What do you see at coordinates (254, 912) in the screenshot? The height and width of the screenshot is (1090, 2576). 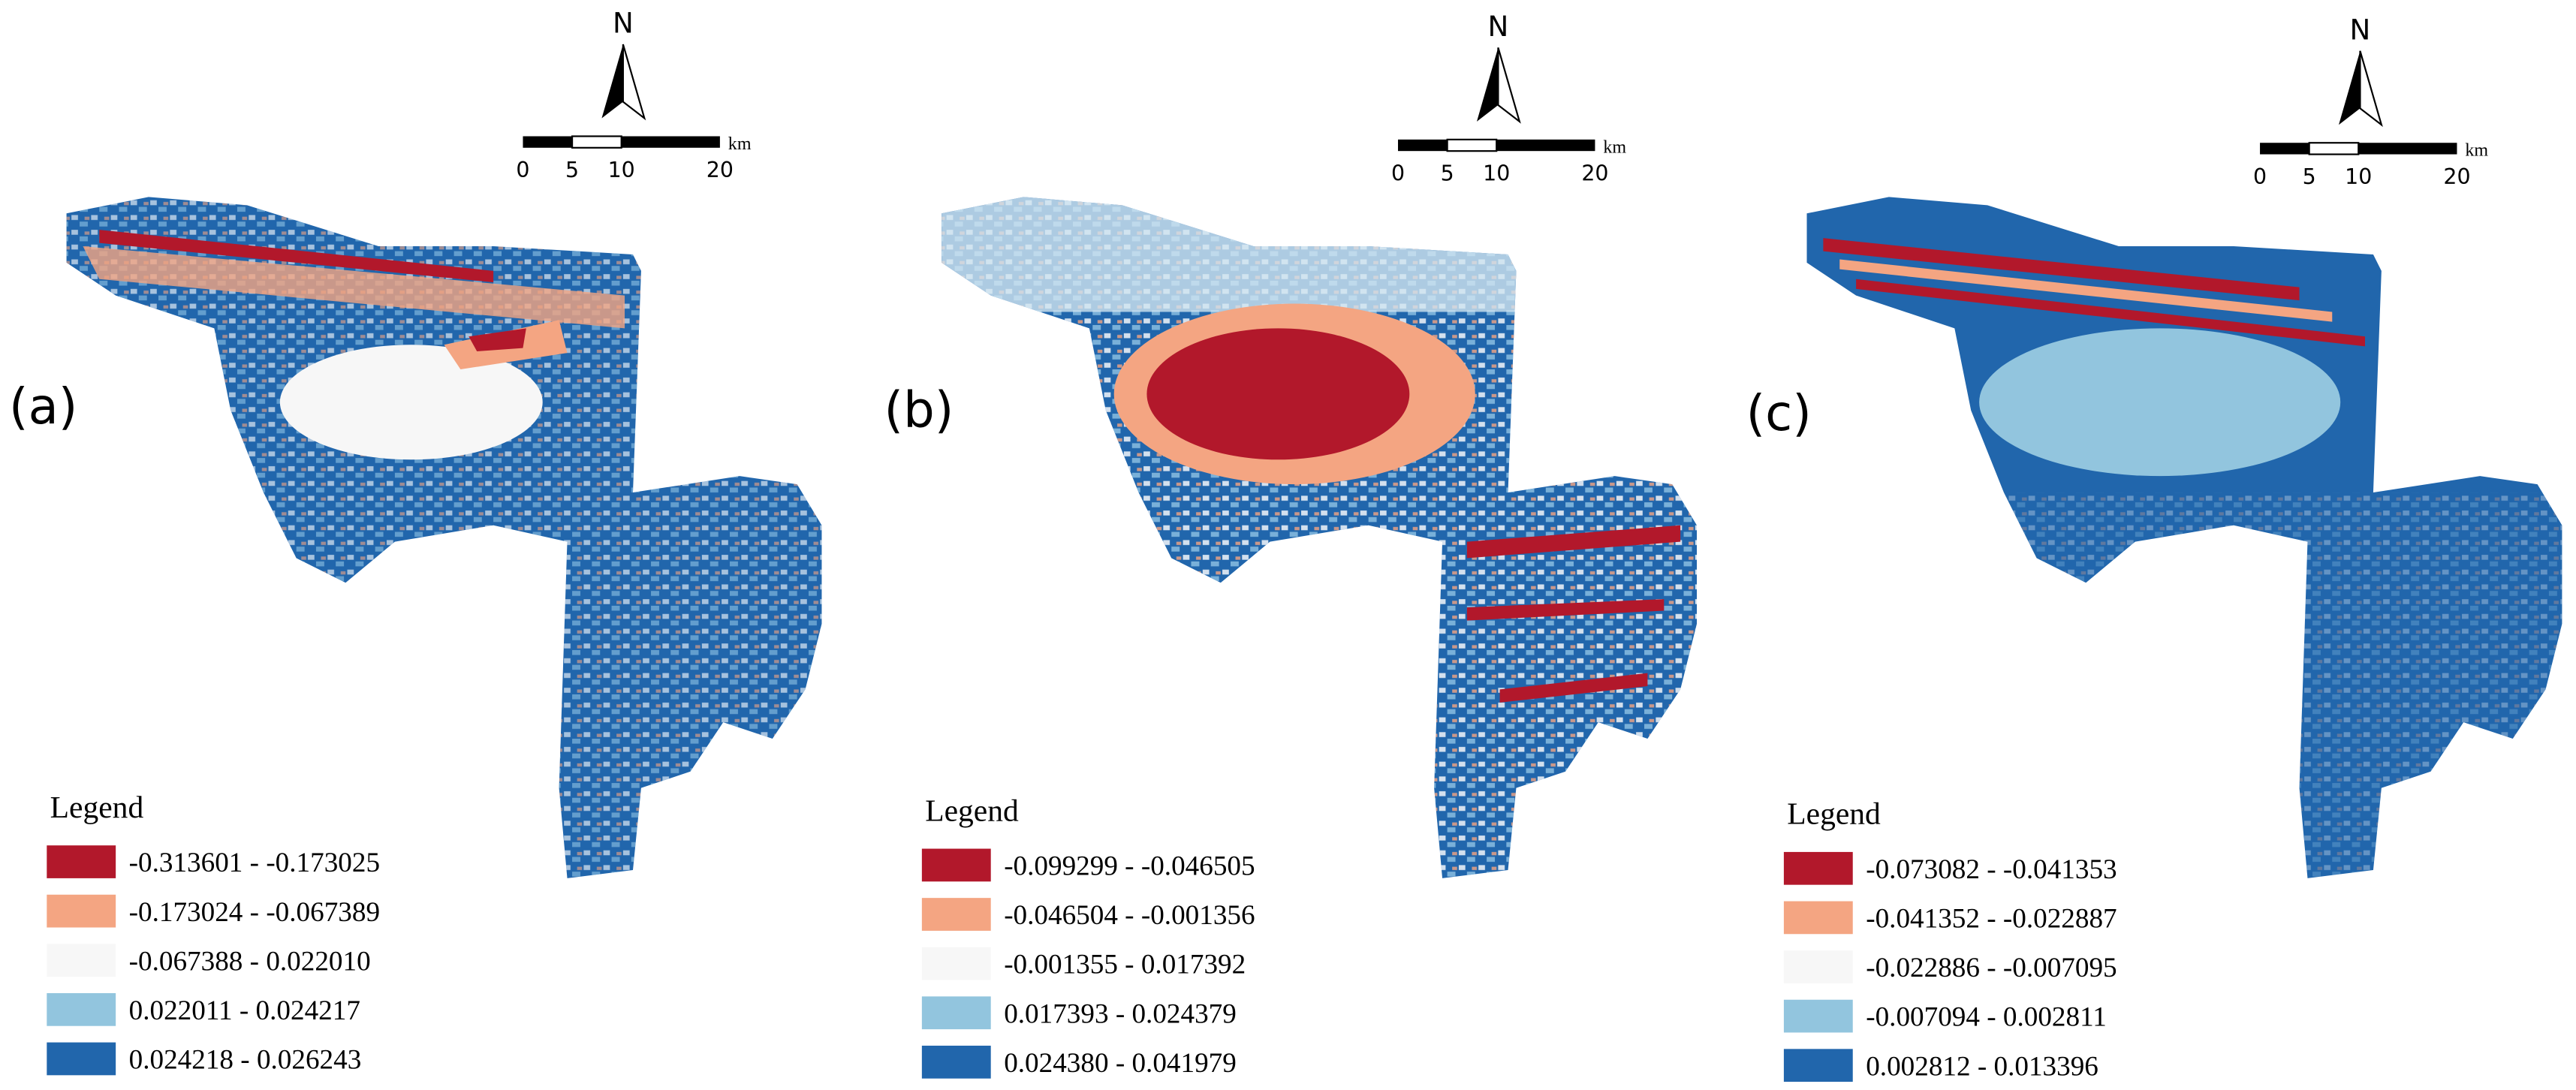 I see `legend-item: -0.173024 - -0.067389` at bounding box center [254, 912].